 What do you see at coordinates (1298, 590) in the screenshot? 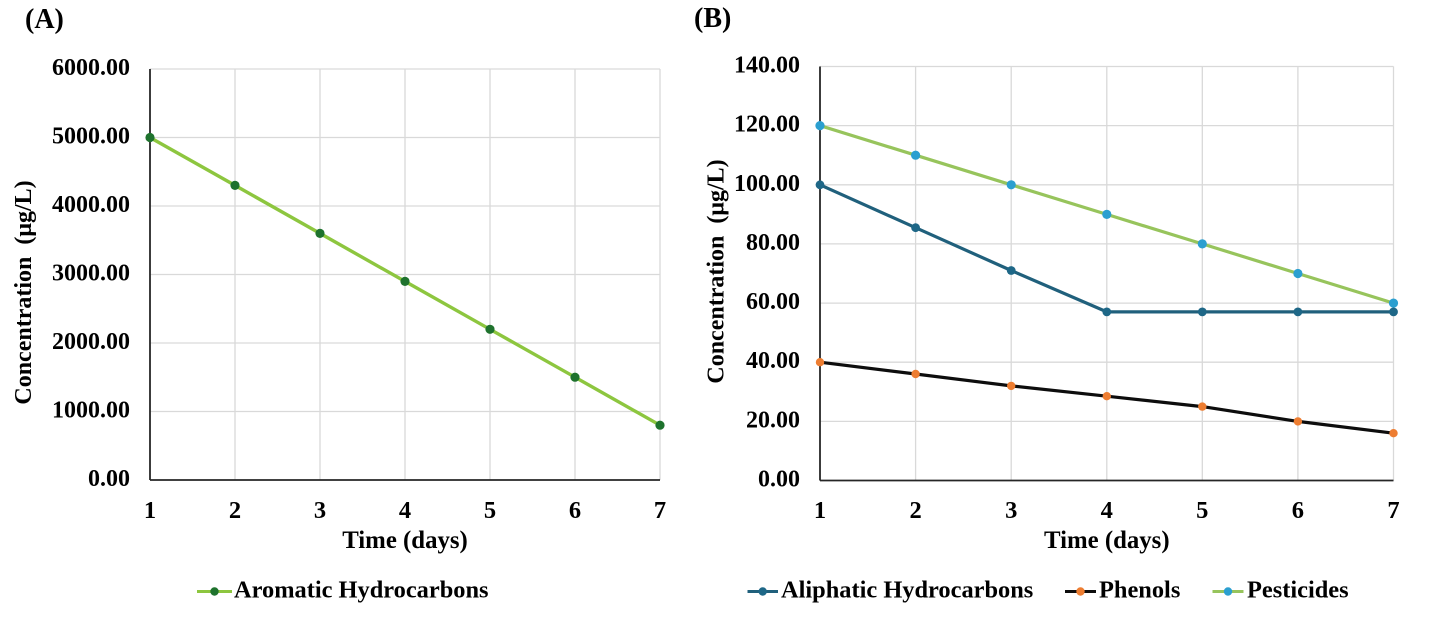
I see `svg-text: Pesticides` at bounding box center [1298, 590].